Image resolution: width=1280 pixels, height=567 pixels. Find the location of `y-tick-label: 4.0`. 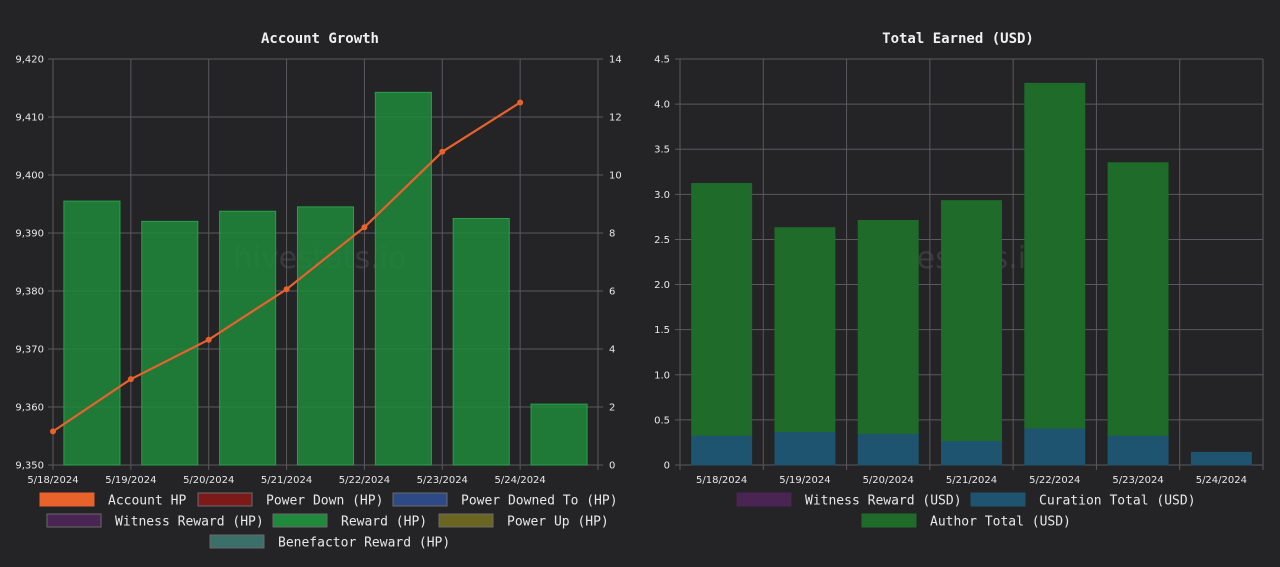

y-tick-label: 4.0 is located at coordinates (662, 105).